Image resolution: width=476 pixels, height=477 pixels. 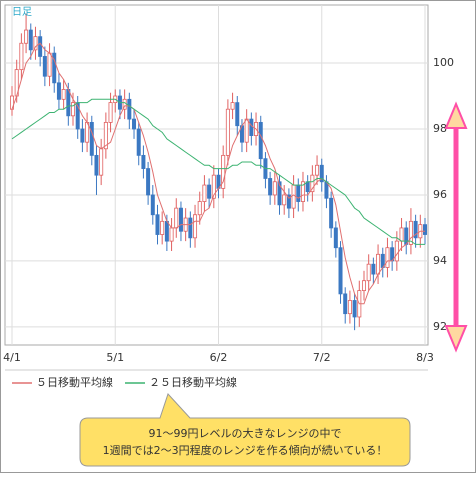 What do you see at coordinates (219, 357) in the screenshot?
I see `x-tick-label: 6/2` at bounding box center [219, 357].